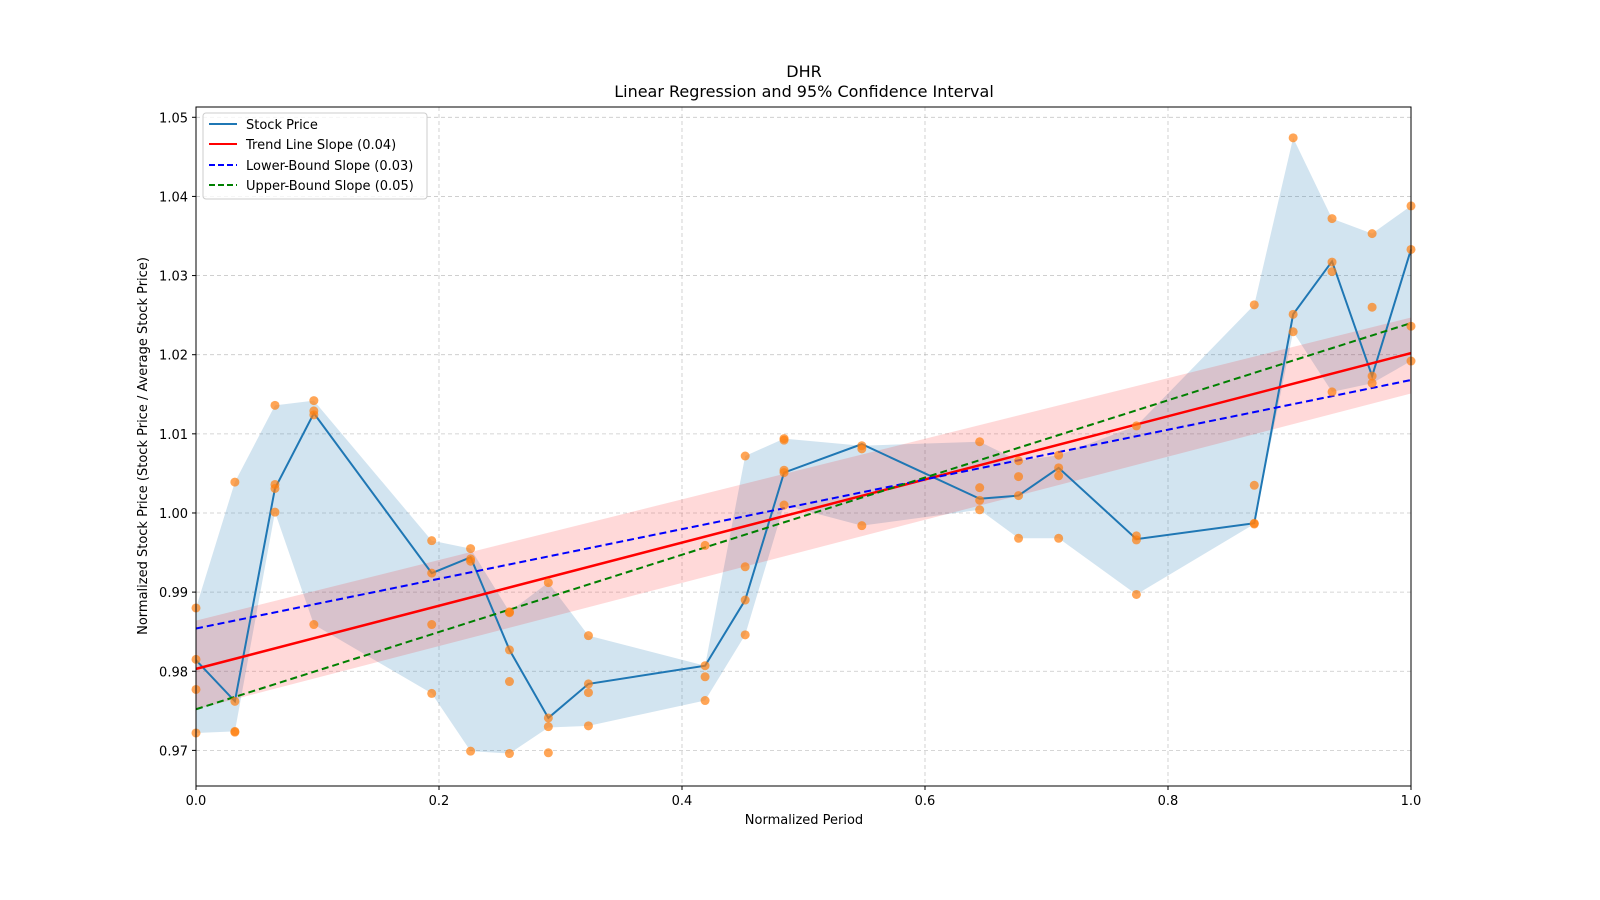  Describe the element at coordinates (173, 751) in the screenshot. I see `y-tick-label: 0.97` at that location.